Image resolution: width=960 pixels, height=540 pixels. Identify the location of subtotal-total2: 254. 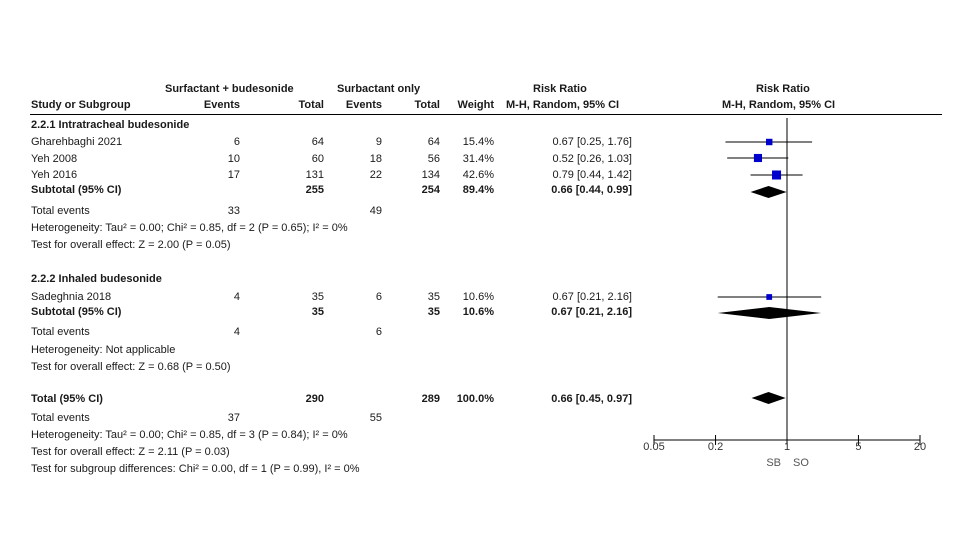
(430, 190).